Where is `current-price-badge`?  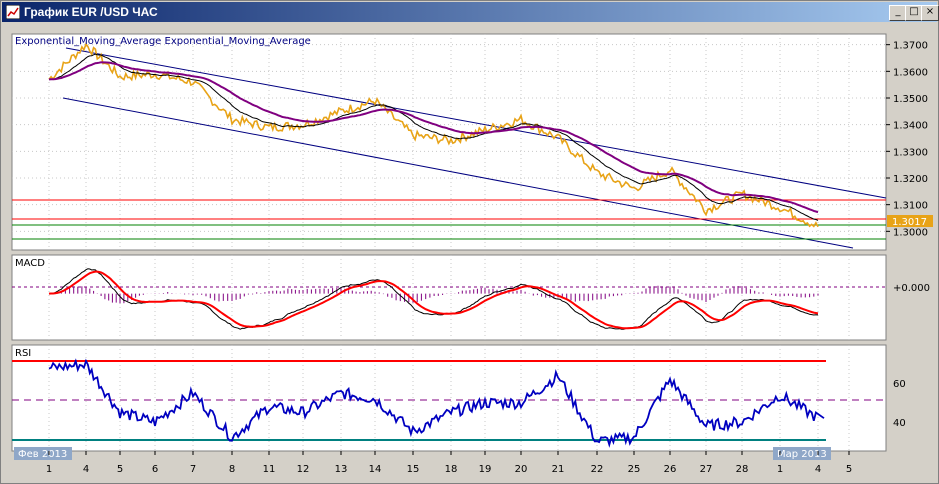 current-price-badge is located at coordinates (910, 221).